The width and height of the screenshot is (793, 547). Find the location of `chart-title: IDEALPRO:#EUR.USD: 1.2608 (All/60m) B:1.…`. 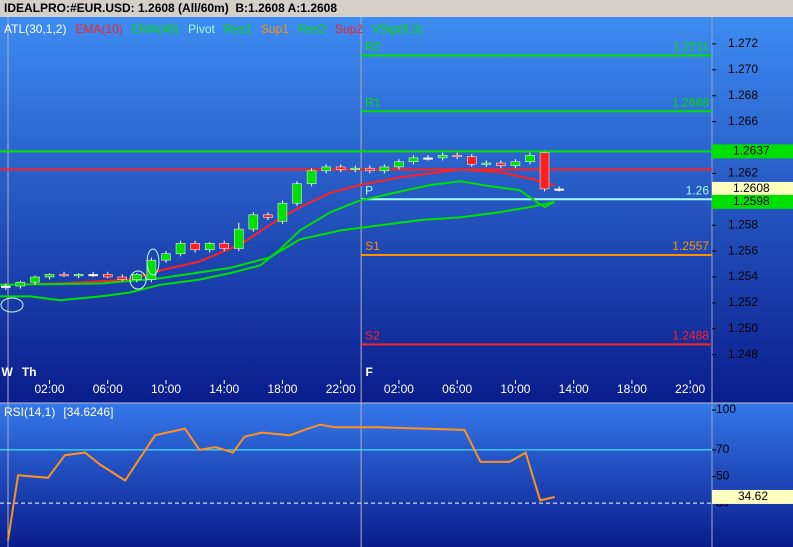

chart-title: IDEALPRO:#EUR.USD: 1.2608 (All/60m) B:1.… is located at coordinates (170, 8).